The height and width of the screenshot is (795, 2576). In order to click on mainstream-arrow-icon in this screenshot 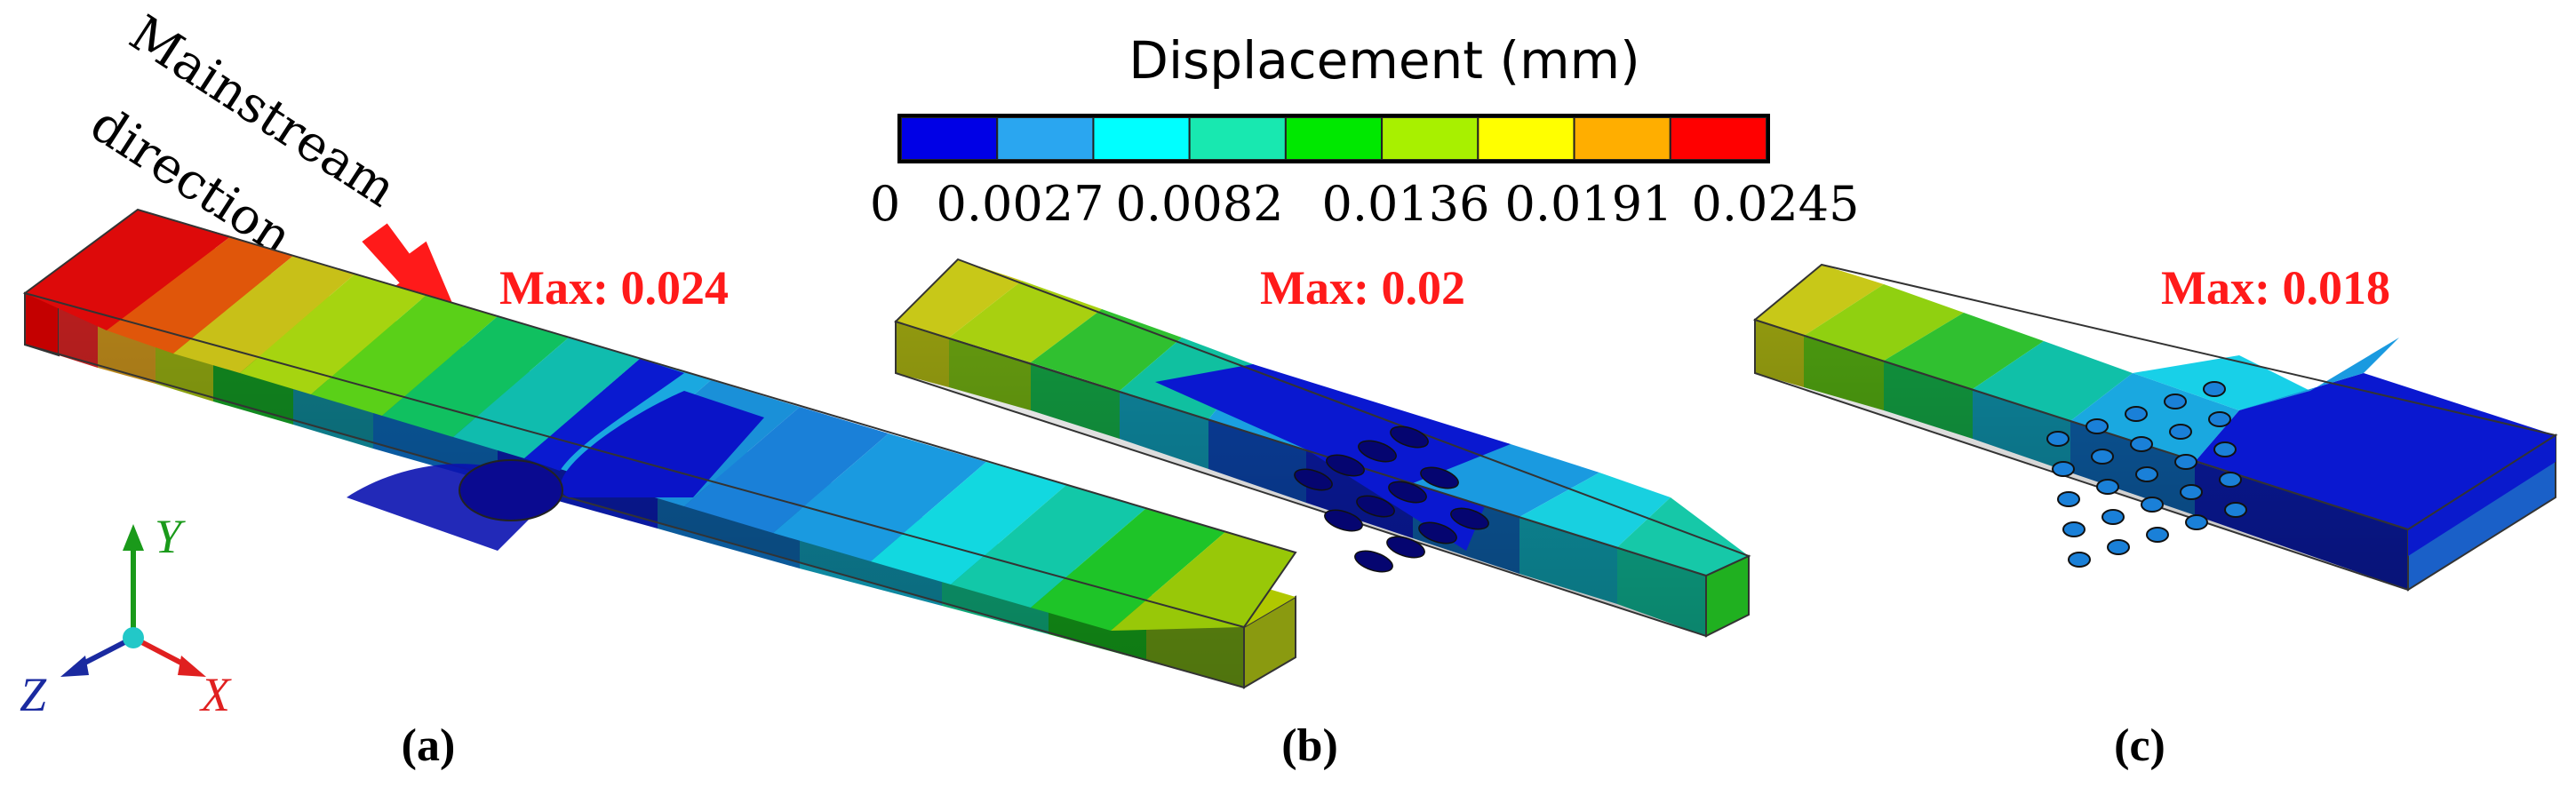, I will do `click(407, 263)`.